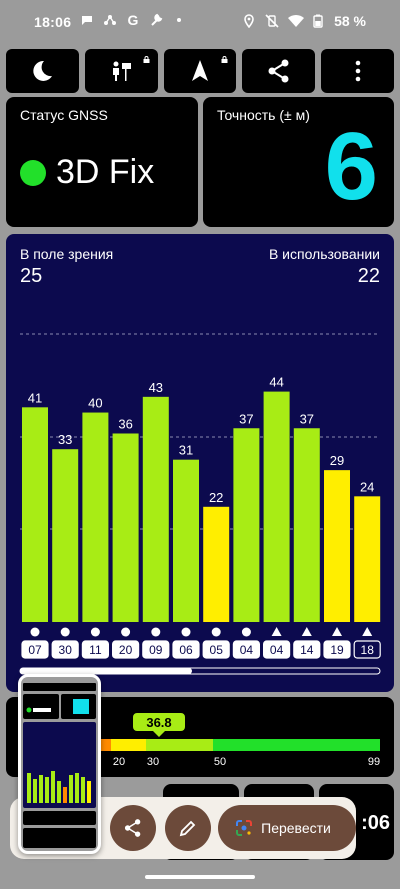 This screenshot has width=400, height=889. I want to click on satellite-id-label: 11, so click(95, 650).